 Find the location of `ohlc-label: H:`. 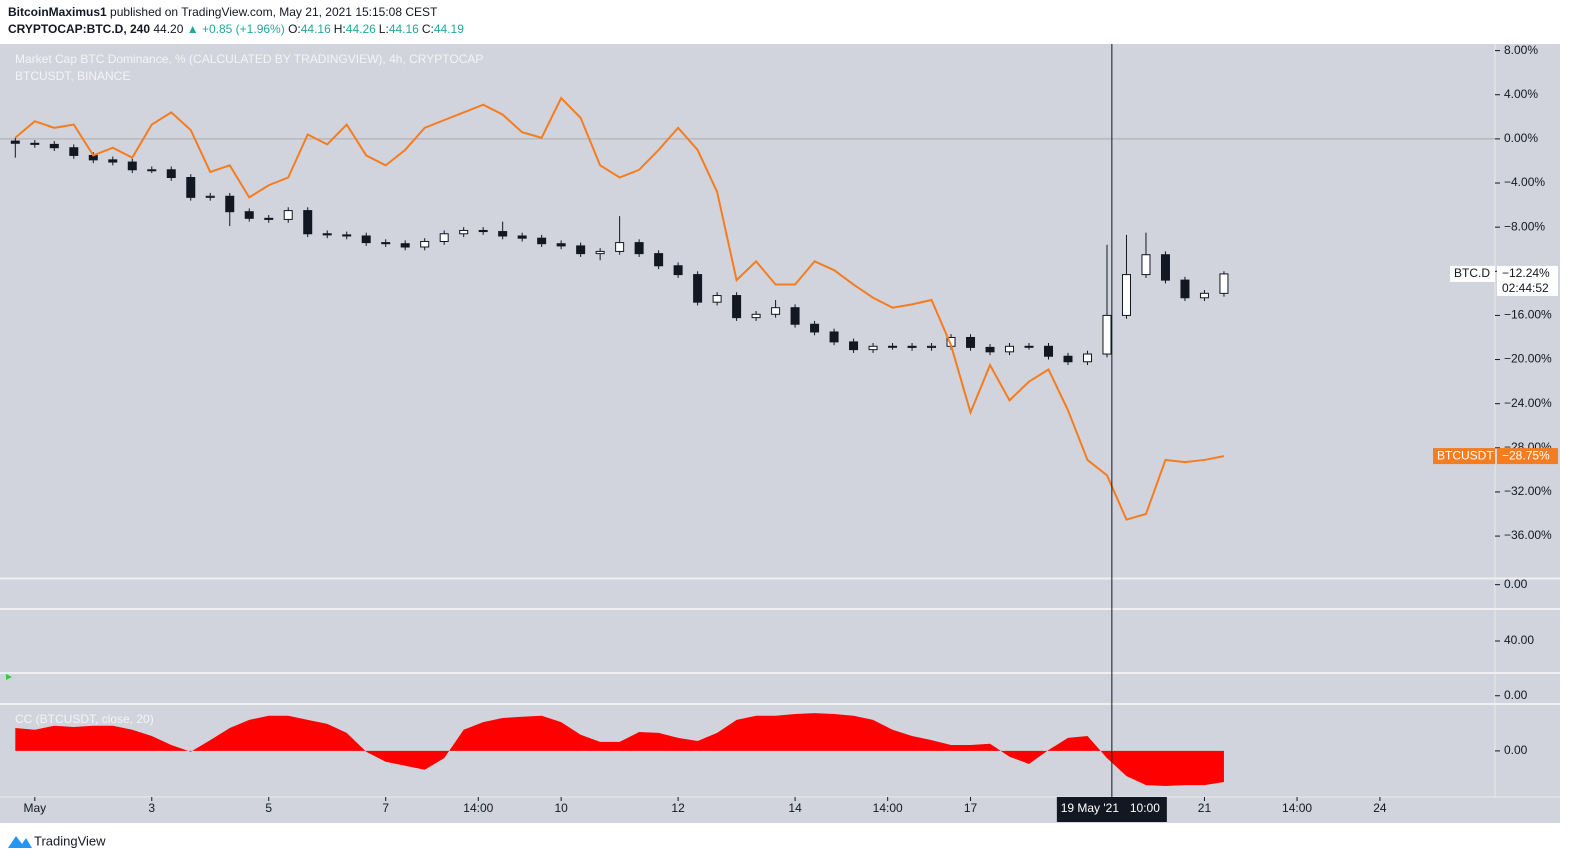

ohlc-label: H: is located at coordinates (339, 29).